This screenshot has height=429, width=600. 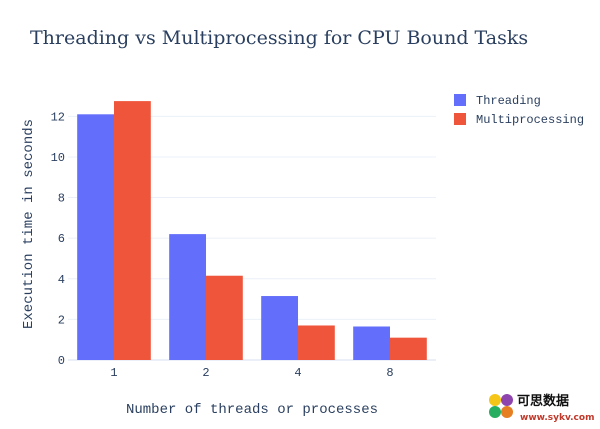 I want to click on x-axis-ticks: 1 2 4 8, so click(x=251, y=373).